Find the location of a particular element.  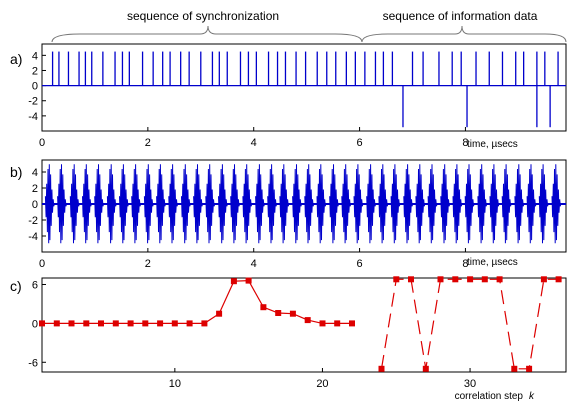

panel-b-x-axis: 0 2 4 6 8 is located at coordinates (253, 259).